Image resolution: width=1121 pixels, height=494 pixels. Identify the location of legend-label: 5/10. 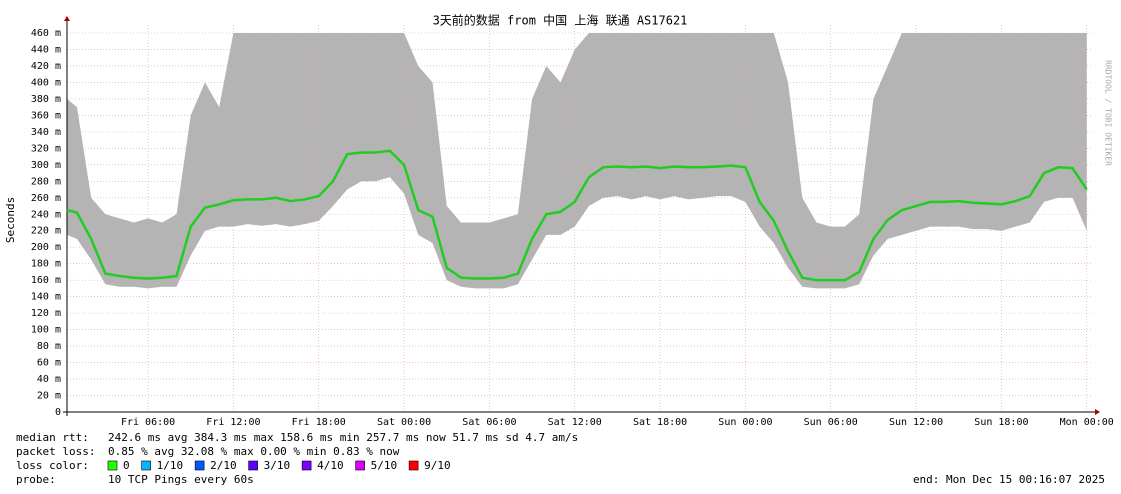
(384, 465).